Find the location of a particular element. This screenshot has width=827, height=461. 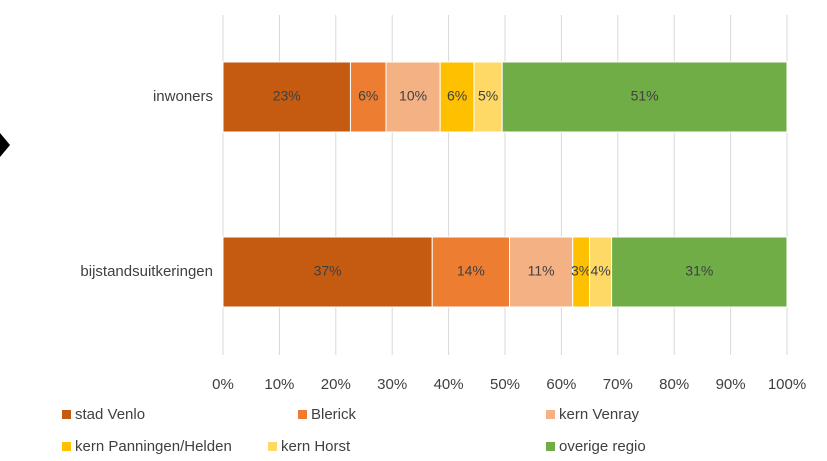

x-tick-label: 0% is located at coordinates (223, 384).